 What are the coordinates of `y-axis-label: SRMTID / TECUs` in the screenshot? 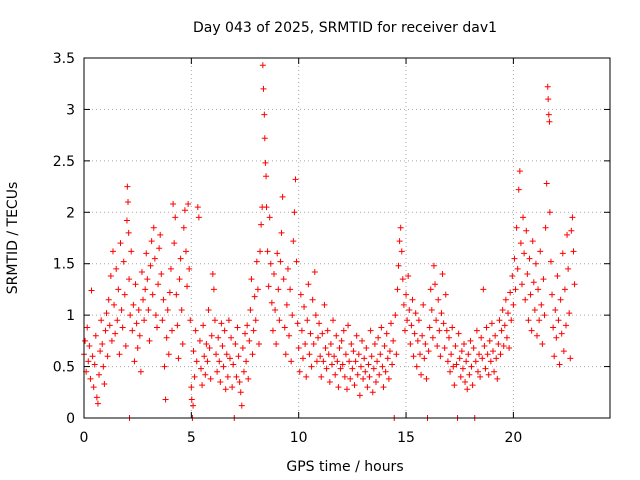 It's located at (13, 238).